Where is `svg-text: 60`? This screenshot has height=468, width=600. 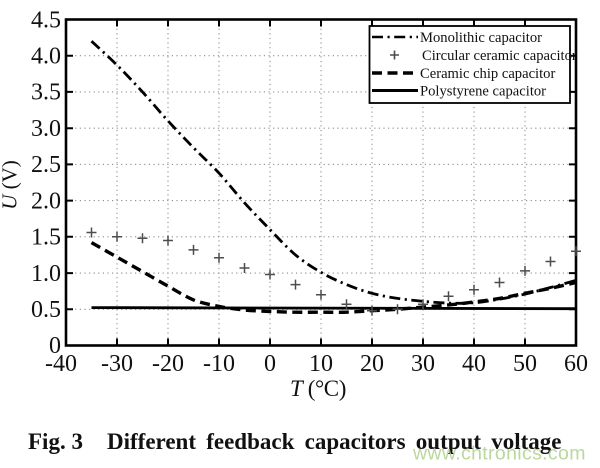 svg-text: 60 is located at coordinates (576, 364).